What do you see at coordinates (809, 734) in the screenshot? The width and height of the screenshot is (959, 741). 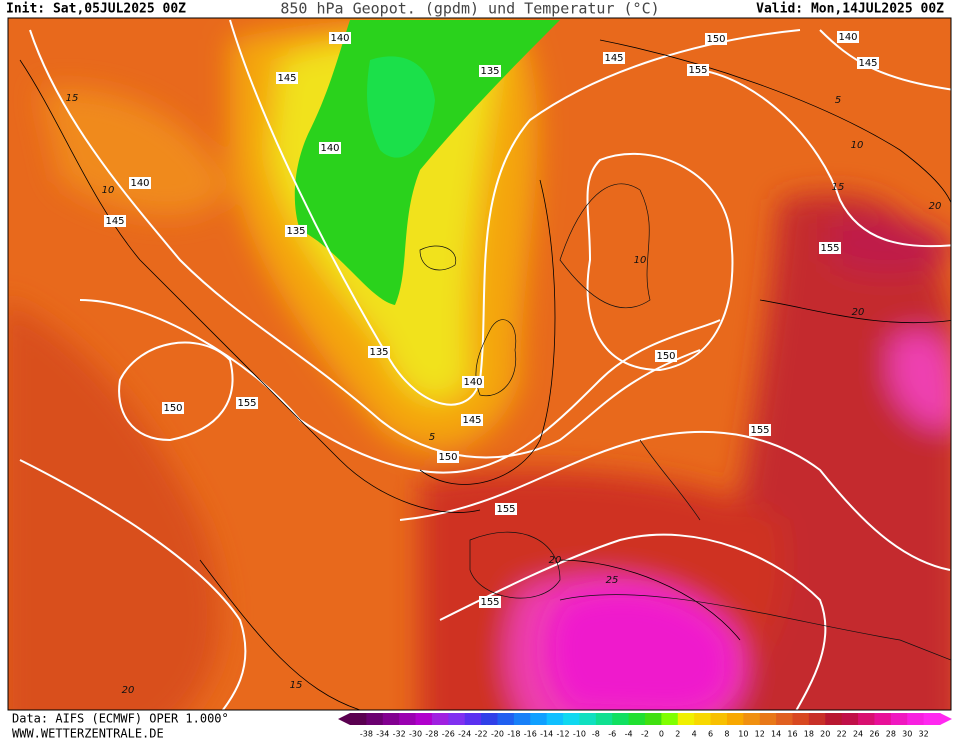 I see `colorbar-label: 18` at bounding box center [809, 734].